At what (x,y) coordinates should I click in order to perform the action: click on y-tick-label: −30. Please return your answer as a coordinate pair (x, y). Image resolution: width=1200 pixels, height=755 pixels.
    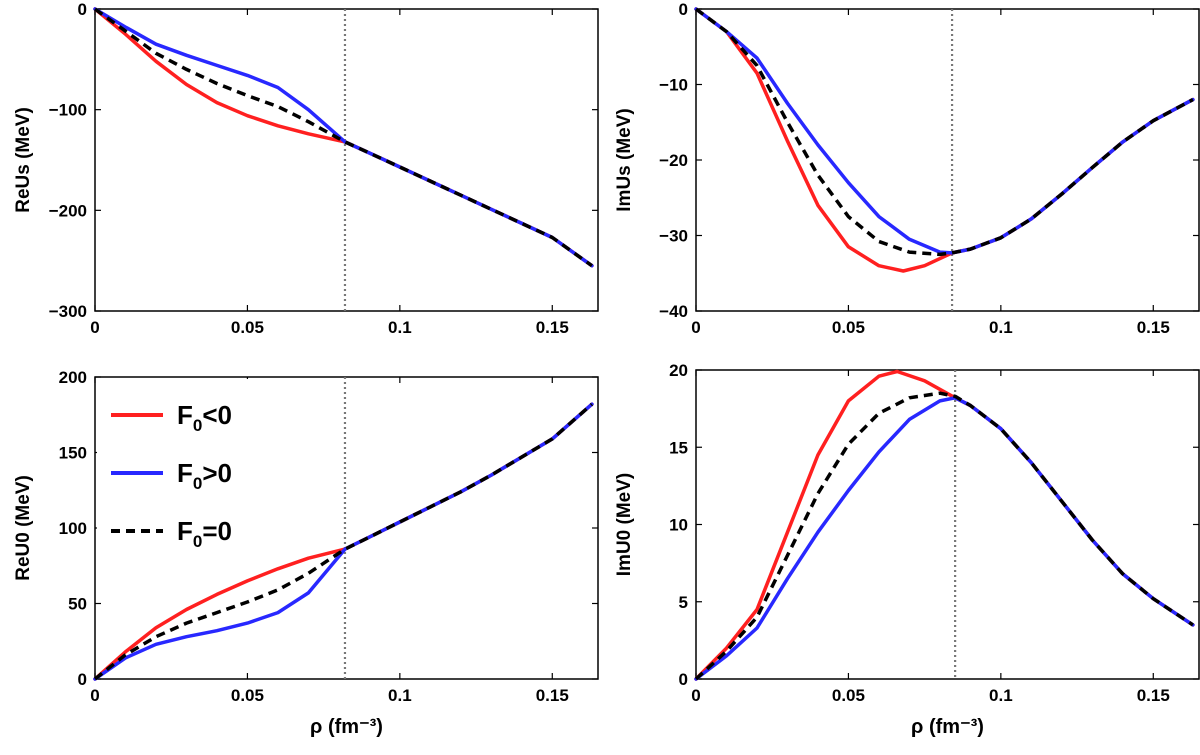
    Looking at the image, I should click on (673, 236).